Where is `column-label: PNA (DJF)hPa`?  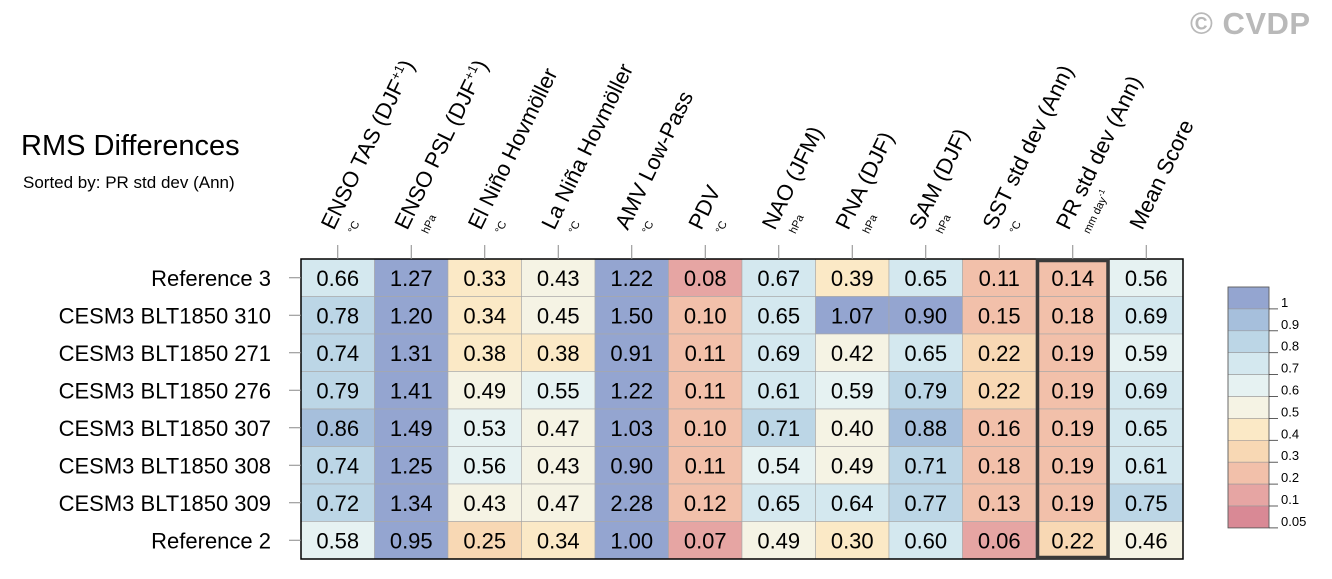
column-label: PNA (DJF)hPa is located at coordinates (864, 182).